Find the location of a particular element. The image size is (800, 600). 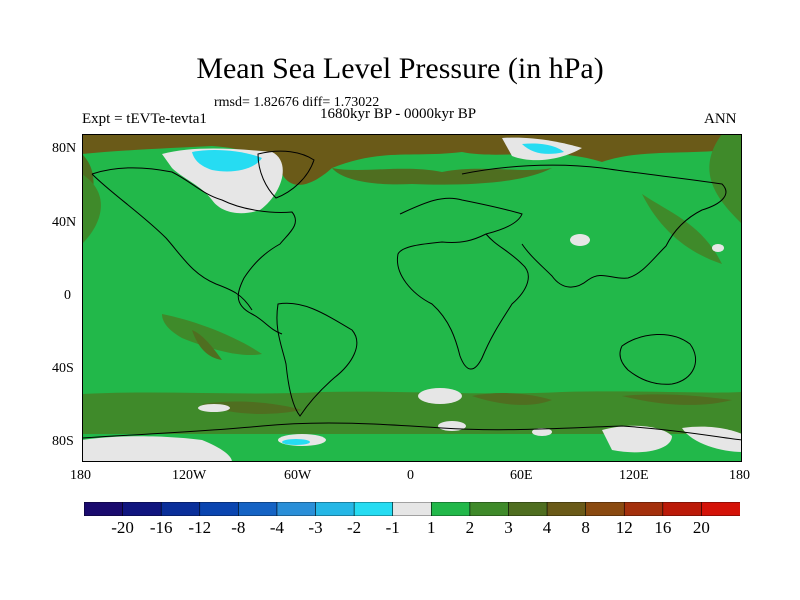

lat-tick-label: 80N is located at coordinates (64, 148).